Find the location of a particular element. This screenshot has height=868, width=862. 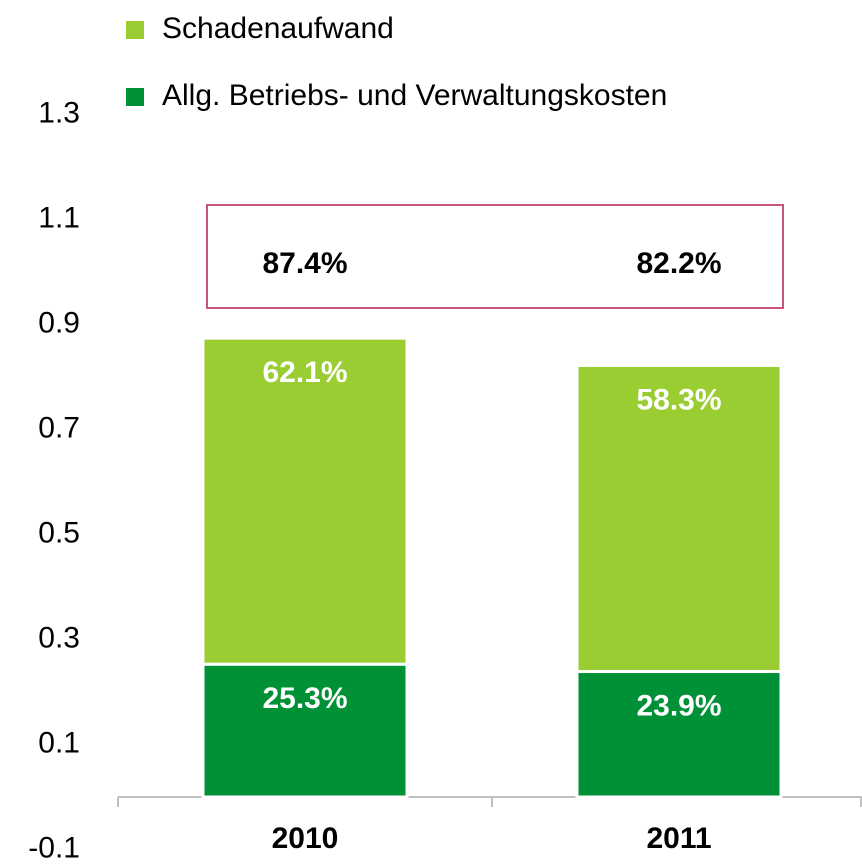

legend-label: Allg. Betriebs- und Verwaltungskosten is located at coordinates (414, 95).